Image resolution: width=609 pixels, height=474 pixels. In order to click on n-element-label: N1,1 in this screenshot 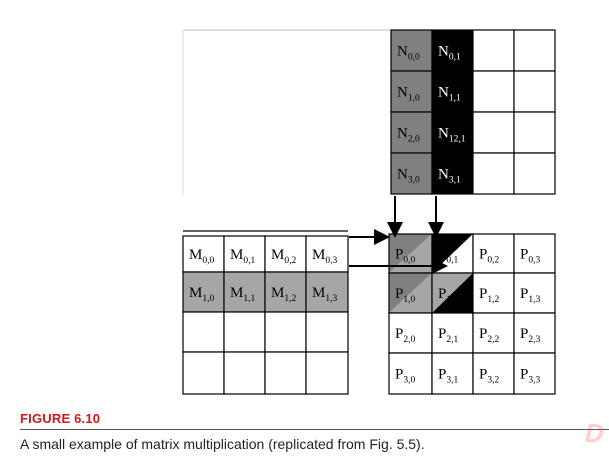, I will do `click(449, 94)`.